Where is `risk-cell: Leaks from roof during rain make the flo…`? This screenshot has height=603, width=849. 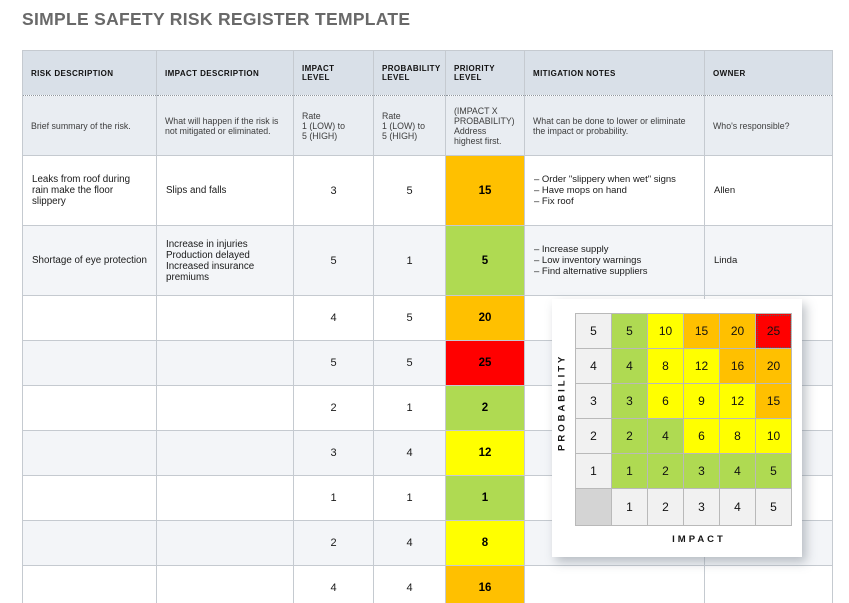 risk-cell: Leaks from roof during rain make the flo… is located at coordinates (89, 190).